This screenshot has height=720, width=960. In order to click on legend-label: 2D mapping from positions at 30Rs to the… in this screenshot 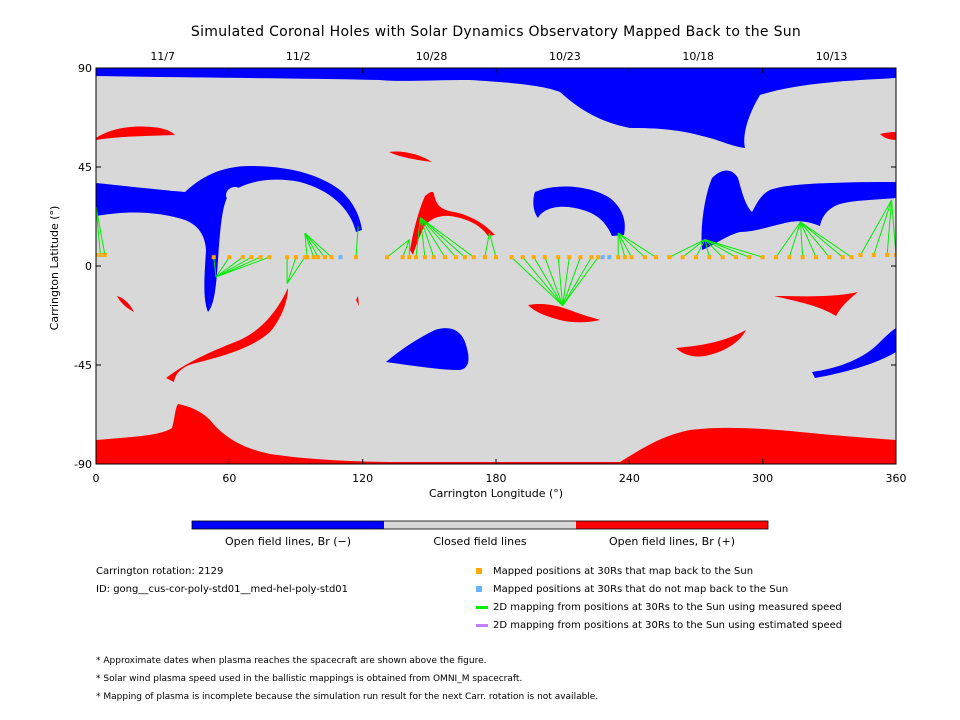, I will do `click(667, 607)`.